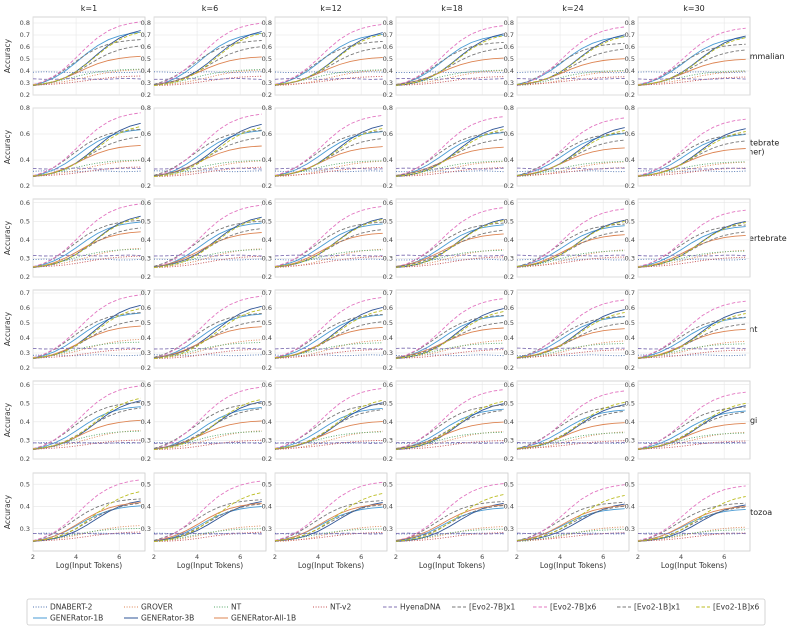 This screenshot has width=793, height=631. What do you see at coordinates (688, 57) in the screenshot?
I see `panel: 0.2 0.3 0.4 0.5 0.6 0.7 0.8` at bounding box center [688, 57].